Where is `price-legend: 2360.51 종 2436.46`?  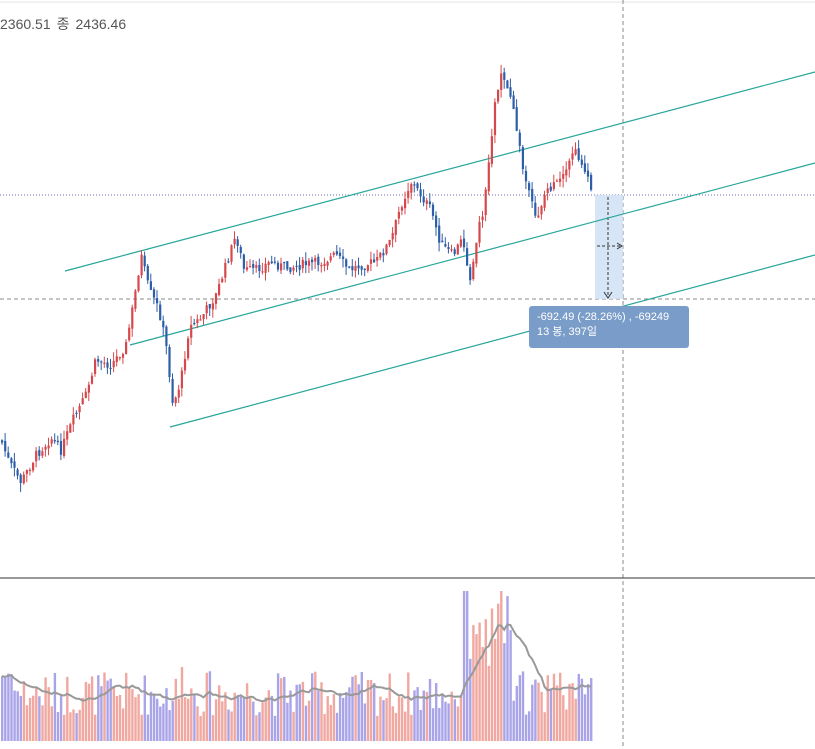 price-legend: 2360.51 종 2436.46 is located at coordinates (66, 24).